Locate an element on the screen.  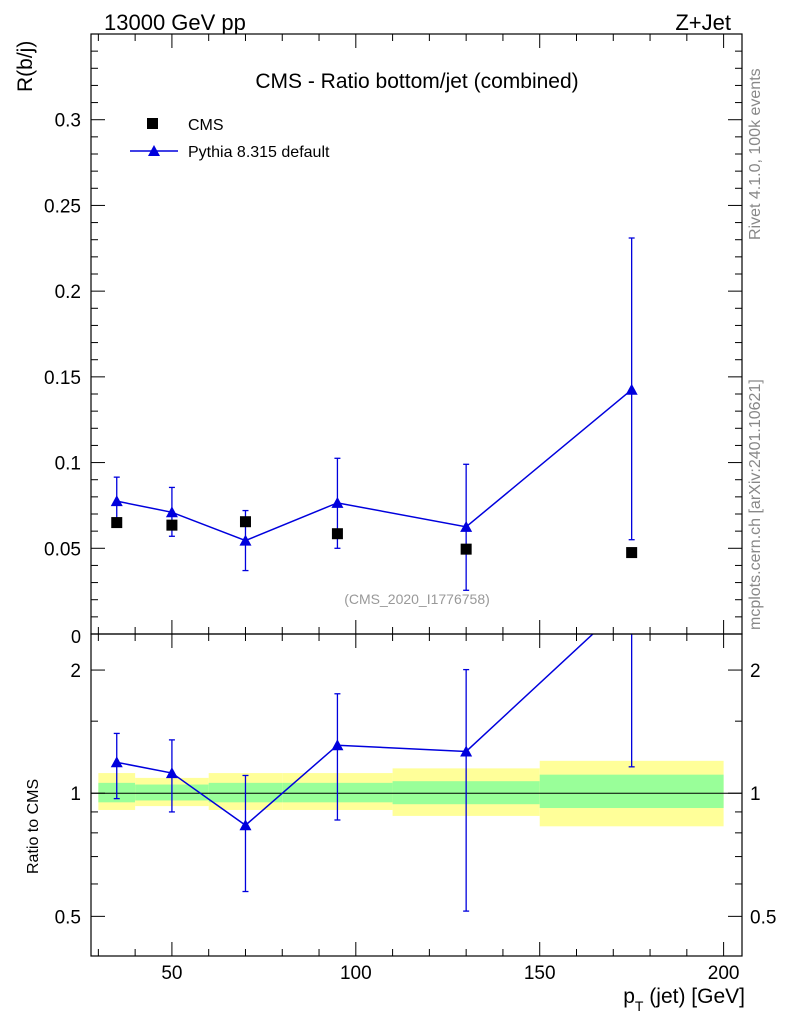
x-tick-label: 50 is located at coordinates (171, 973).